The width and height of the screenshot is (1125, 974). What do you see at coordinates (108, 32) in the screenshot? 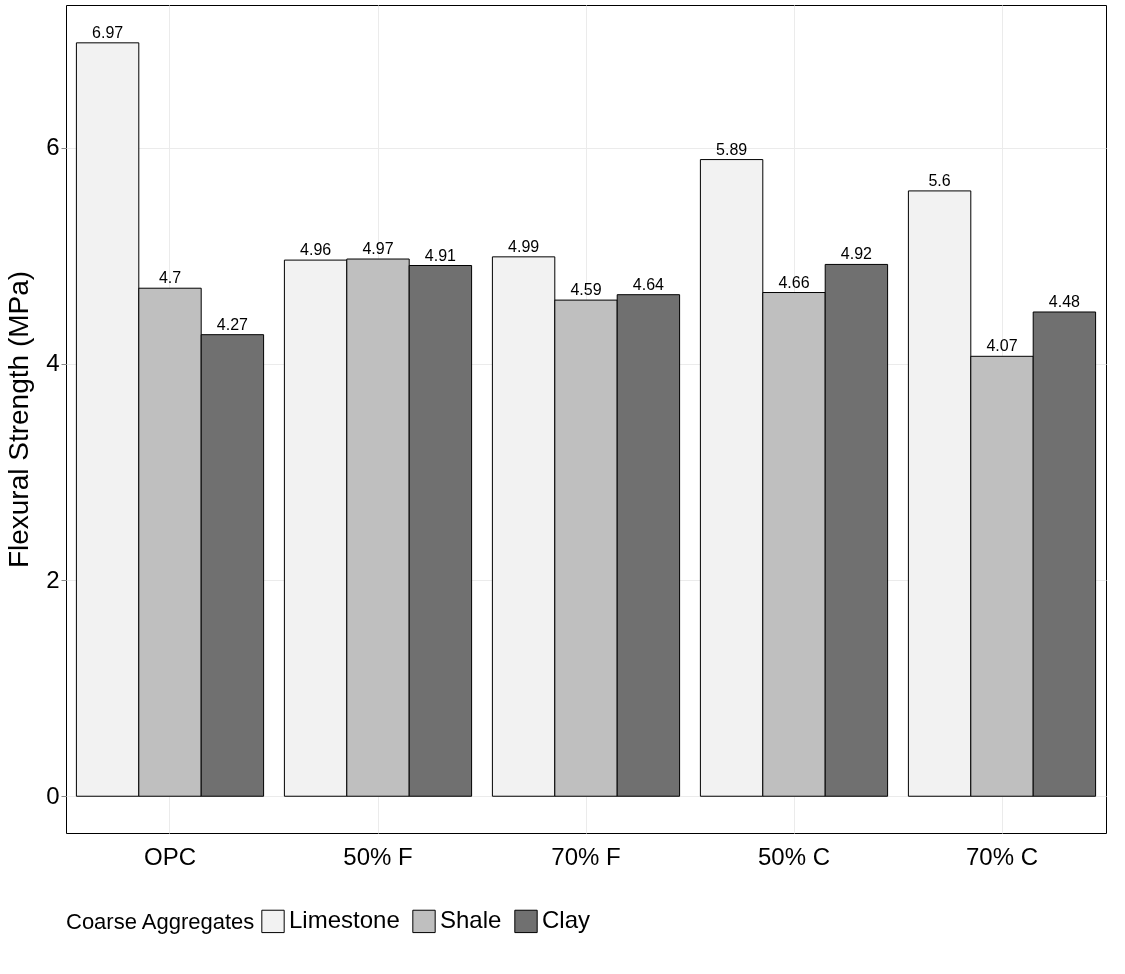
I see `data-label: 6.97` at bounding box center [108, 32].